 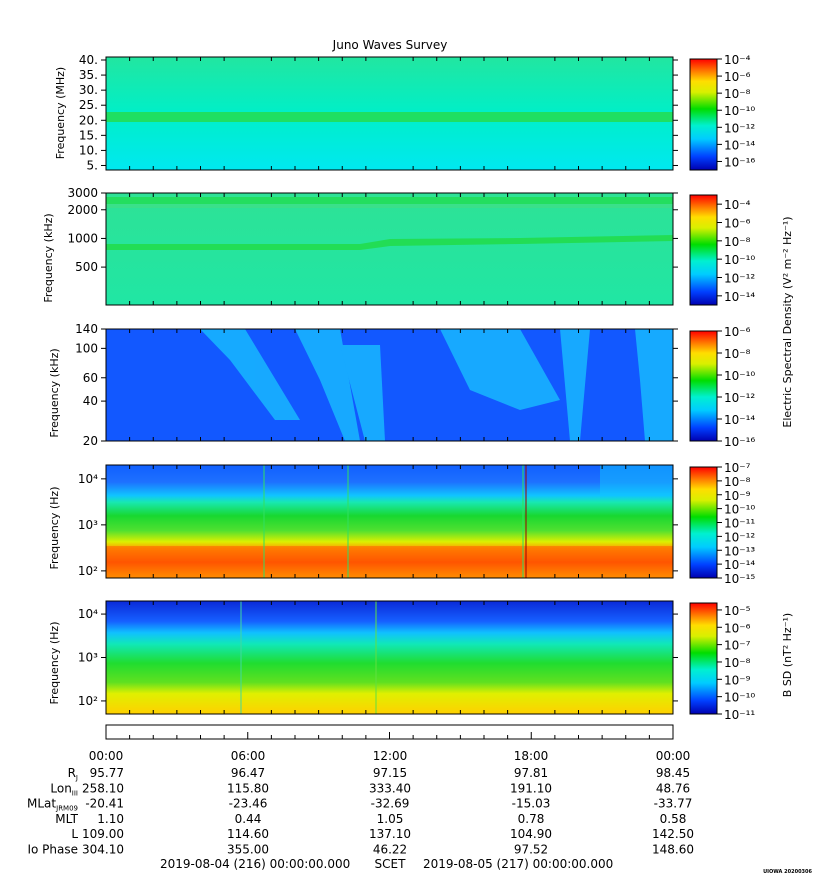 What do you see at coordinates (110, 819) in the screenshot?
I see `ephemeris-value: 1.10` at bounding box center [110, 819].